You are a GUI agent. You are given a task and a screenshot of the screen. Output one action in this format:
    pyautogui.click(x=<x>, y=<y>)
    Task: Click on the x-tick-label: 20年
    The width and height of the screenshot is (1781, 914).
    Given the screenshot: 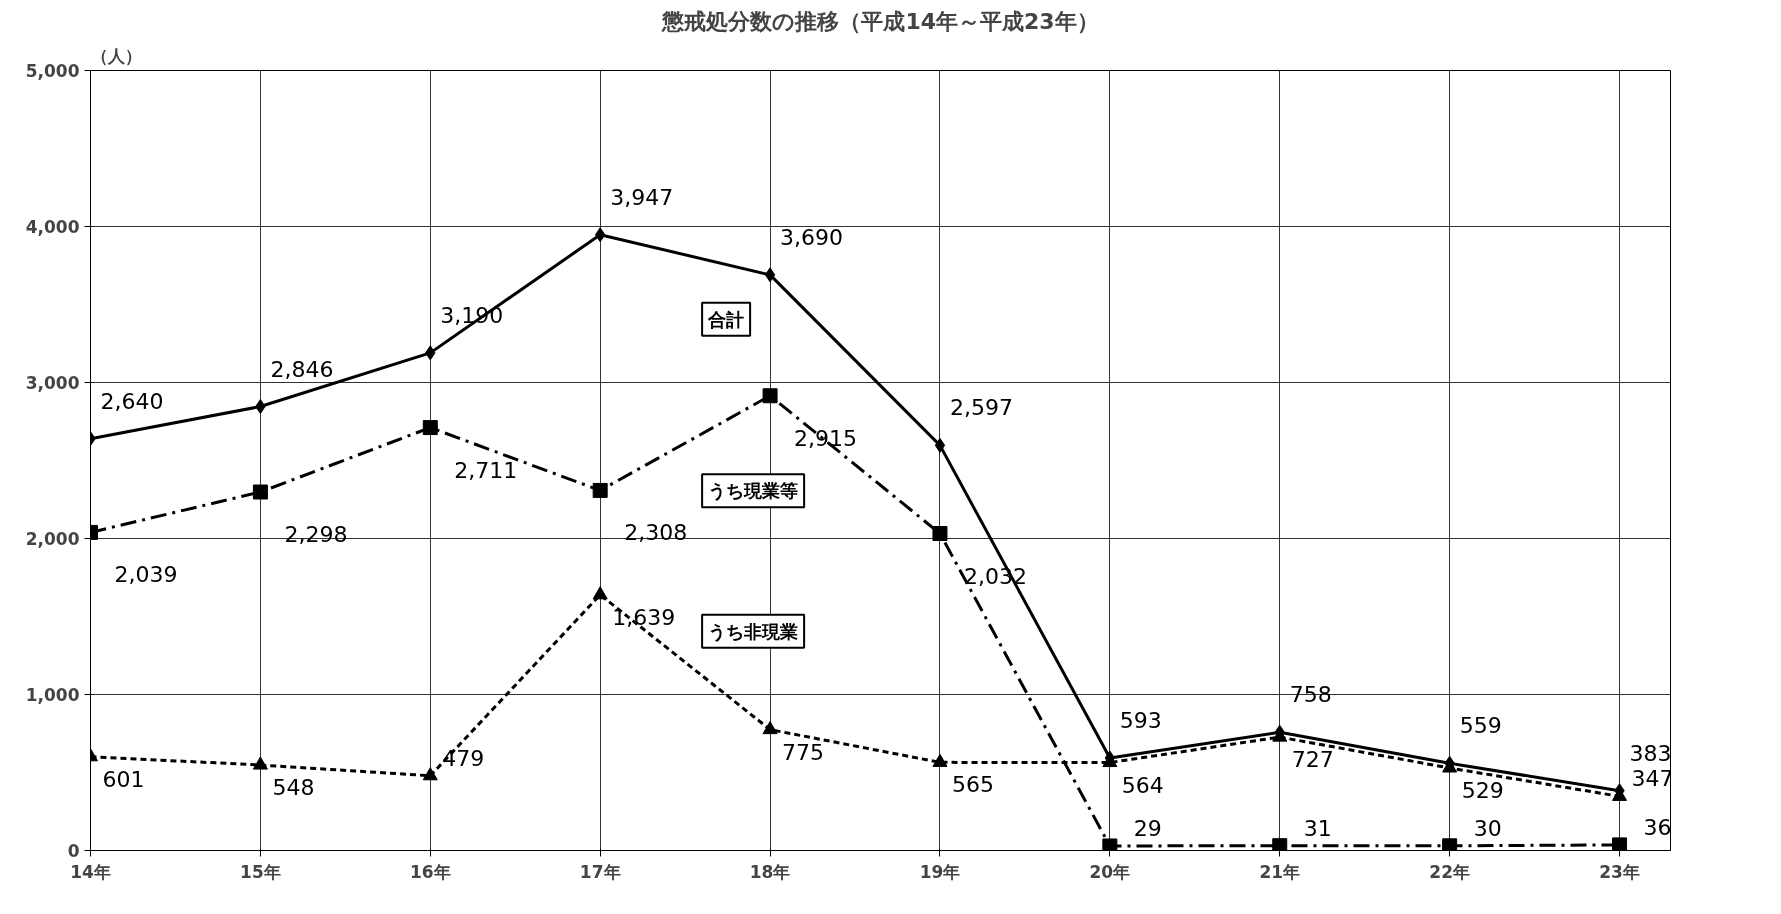 What is the action you would take?
    pyautogui.click(x=1110, y=871)
    